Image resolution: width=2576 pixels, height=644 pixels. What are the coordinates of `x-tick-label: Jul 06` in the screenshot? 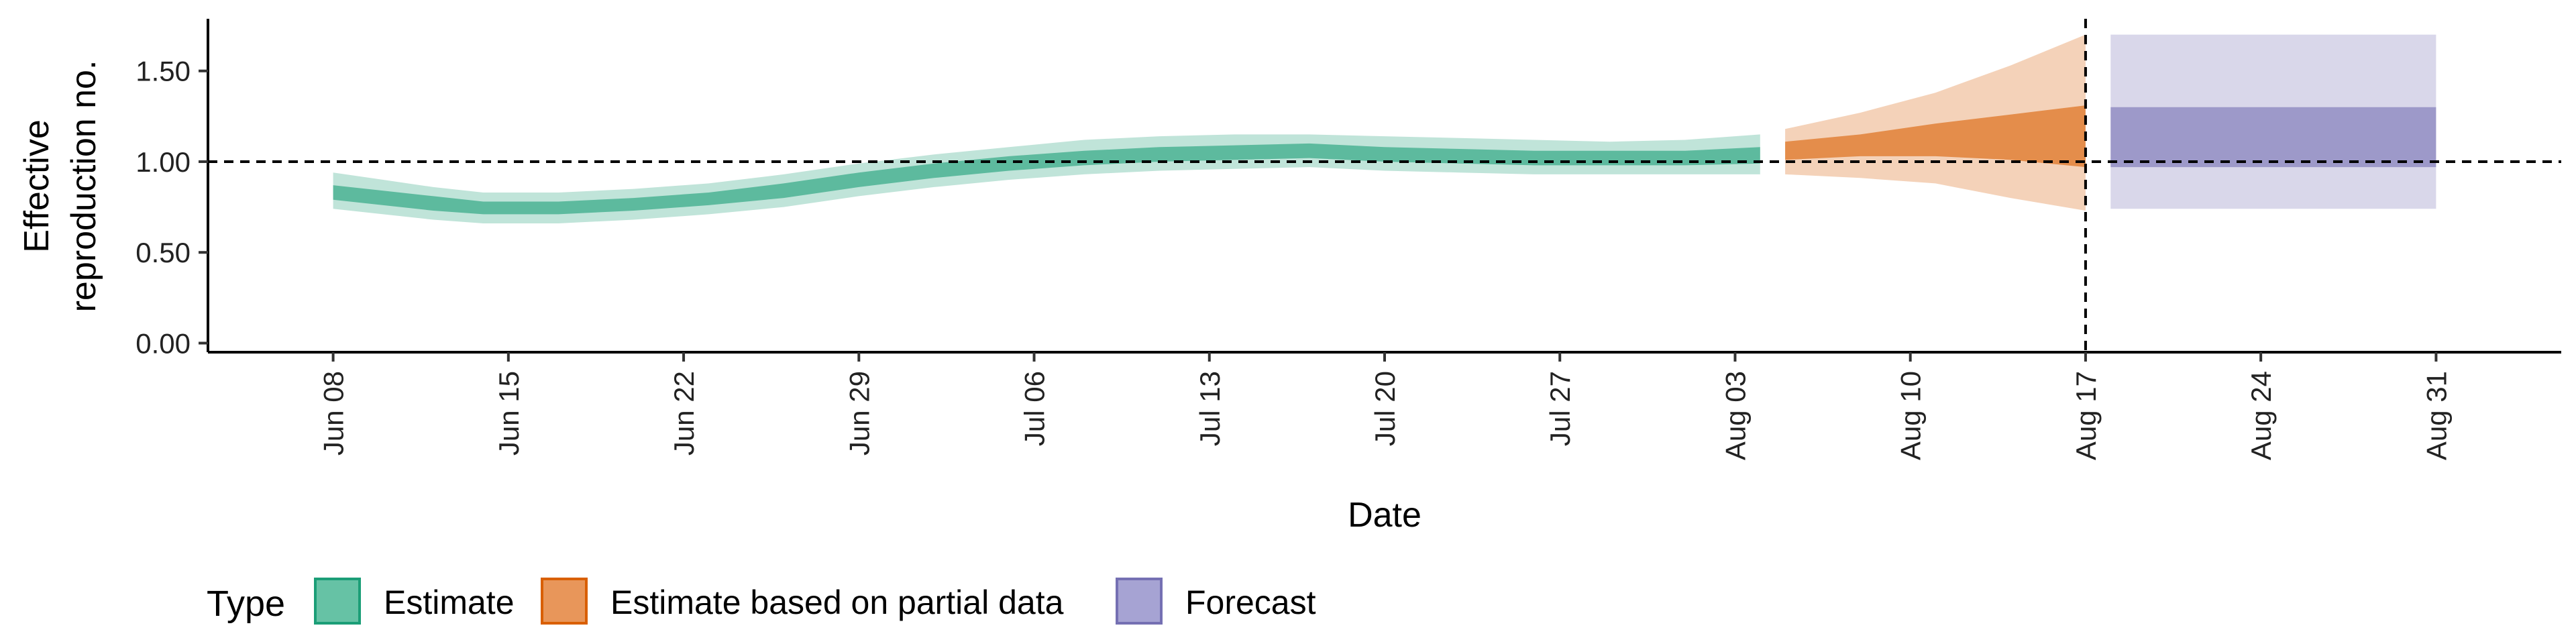 It's located at (1035, 408).